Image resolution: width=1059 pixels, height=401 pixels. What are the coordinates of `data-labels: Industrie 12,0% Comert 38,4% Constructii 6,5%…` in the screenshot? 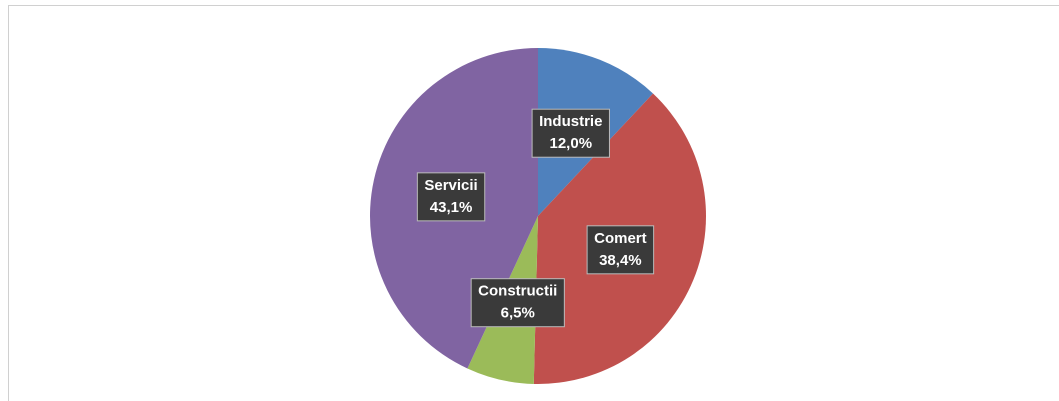 It's located at (535, 218).